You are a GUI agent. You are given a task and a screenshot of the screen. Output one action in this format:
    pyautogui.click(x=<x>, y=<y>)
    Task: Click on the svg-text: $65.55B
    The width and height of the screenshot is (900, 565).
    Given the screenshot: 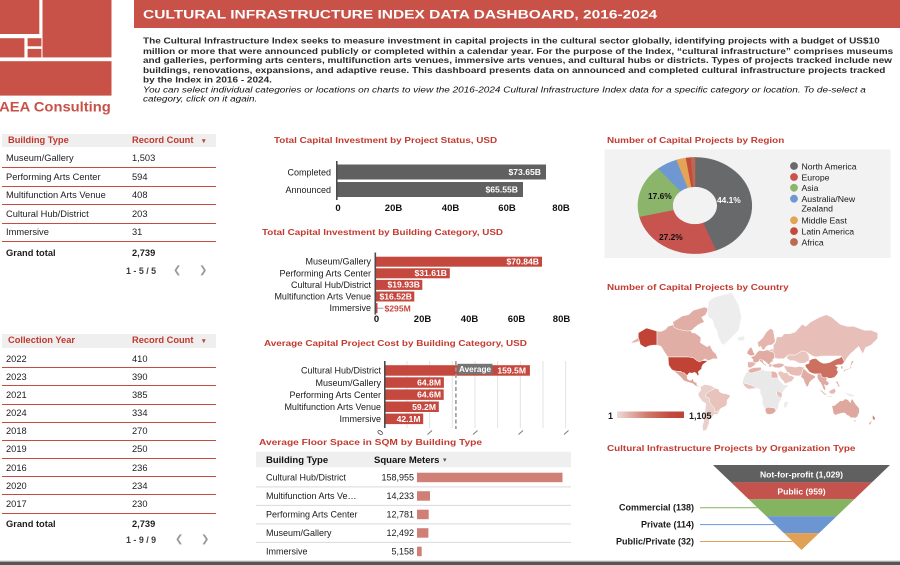 What is the action you would take?
    pyautogui.click(x=502, y=190)
    